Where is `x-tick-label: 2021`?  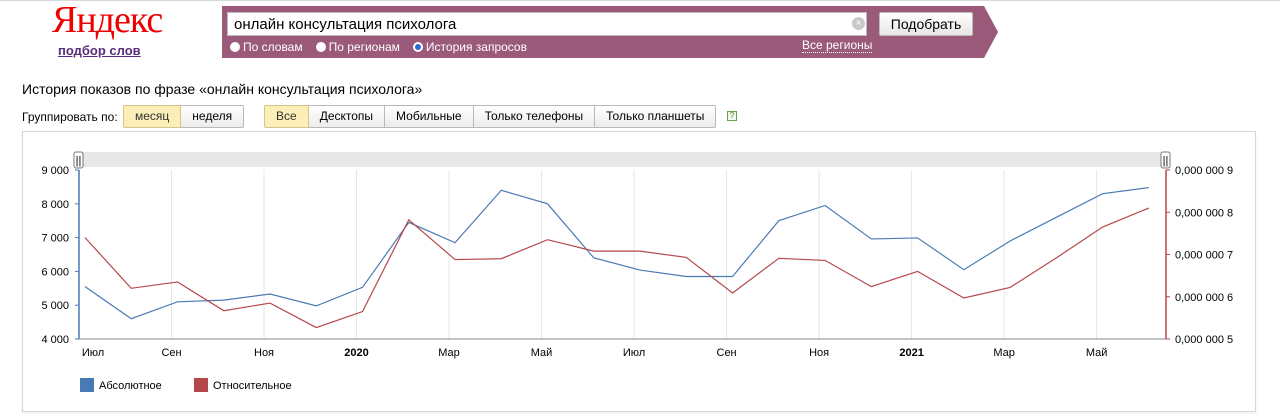
x-tick-label: 2021 is located at coordinates (911, 353).